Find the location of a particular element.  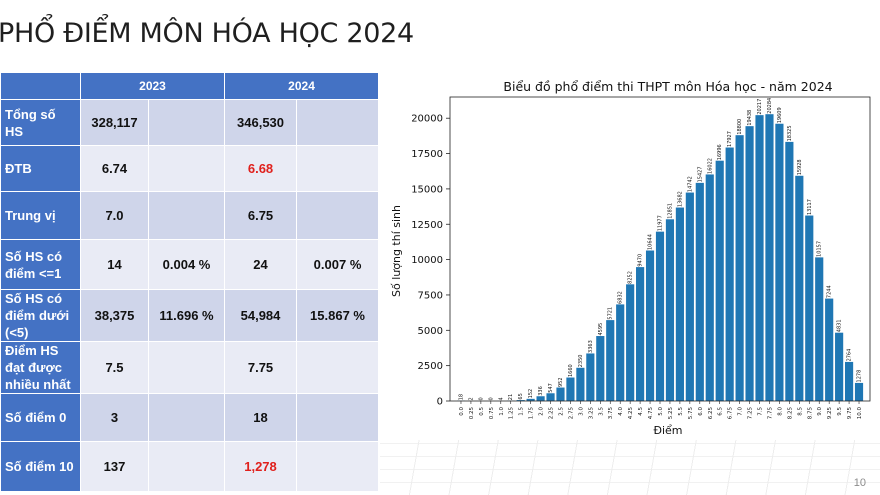

value-2023: 7.0 is located at coordinates (114, 215).